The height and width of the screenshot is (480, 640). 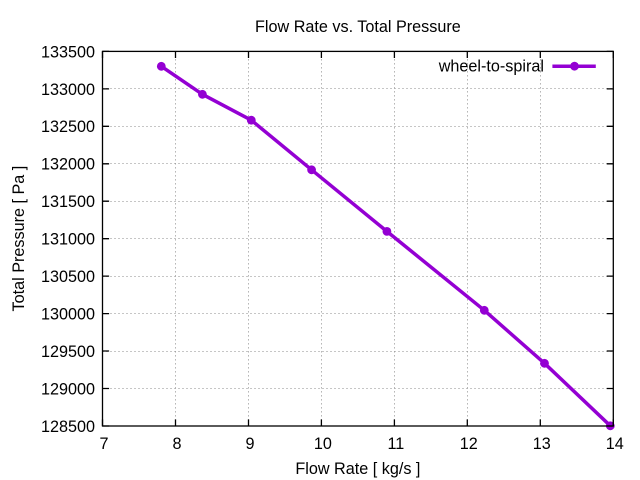 I want to click on svg-text: 9, so click(x=249, y=444).